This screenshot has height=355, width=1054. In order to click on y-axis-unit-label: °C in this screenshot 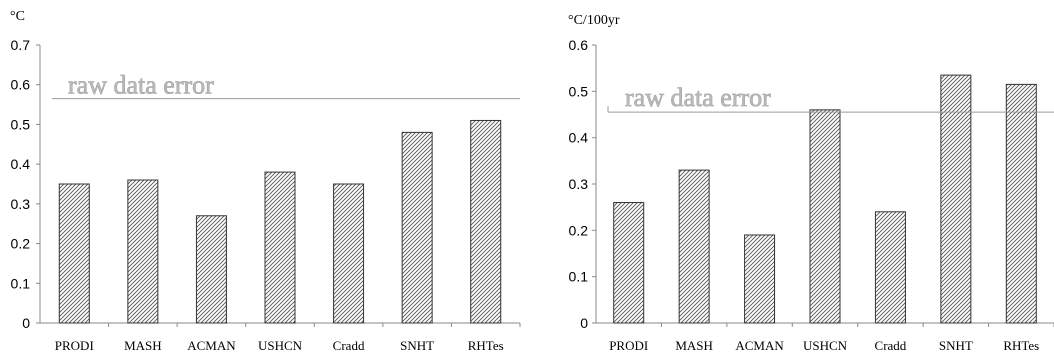, I will do `click(17, 16)`.